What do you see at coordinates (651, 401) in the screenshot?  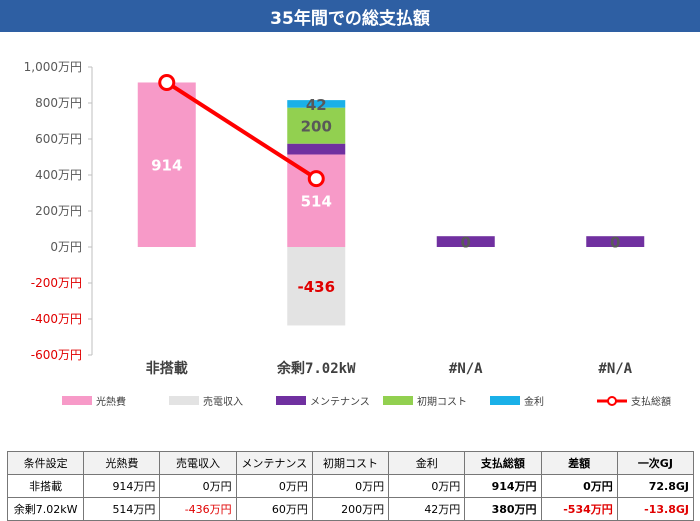 I see `legend-label: 支払総額` at bounding box center [651, 401].